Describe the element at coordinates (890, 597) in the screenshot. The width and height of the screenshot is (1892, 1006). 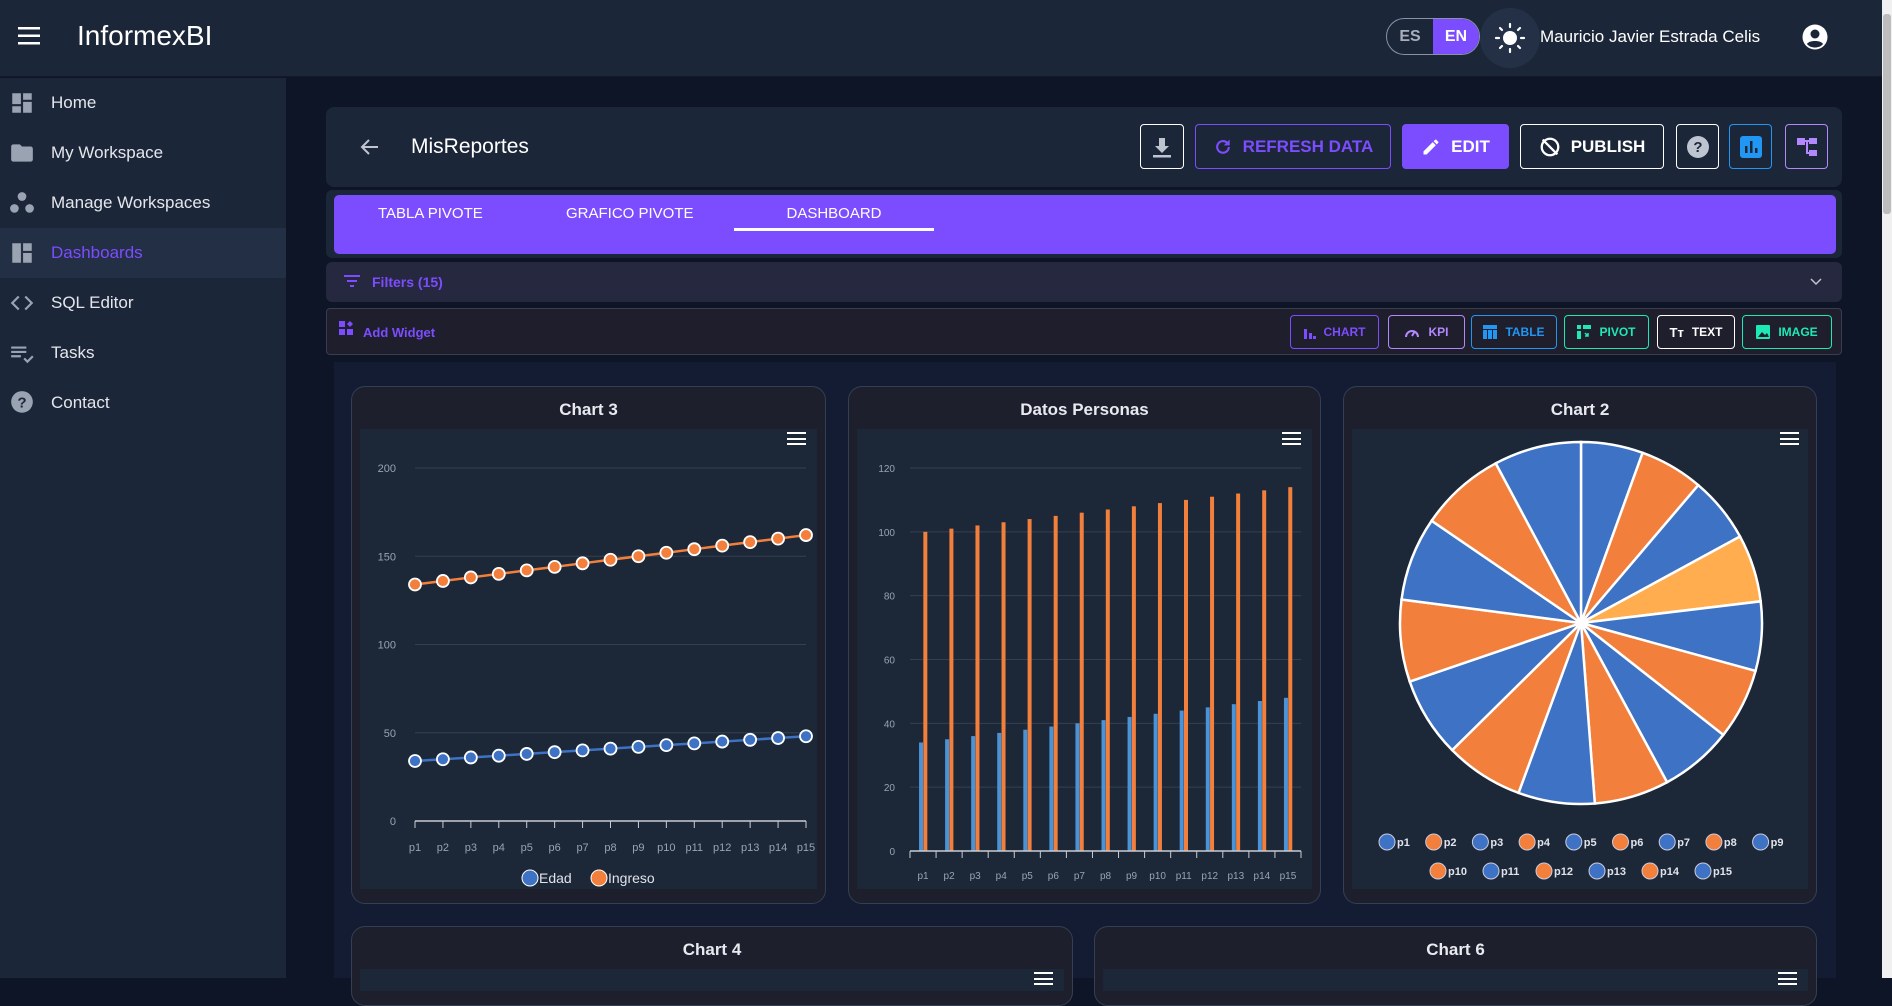
I see `y-tick-label: 80` at that location.